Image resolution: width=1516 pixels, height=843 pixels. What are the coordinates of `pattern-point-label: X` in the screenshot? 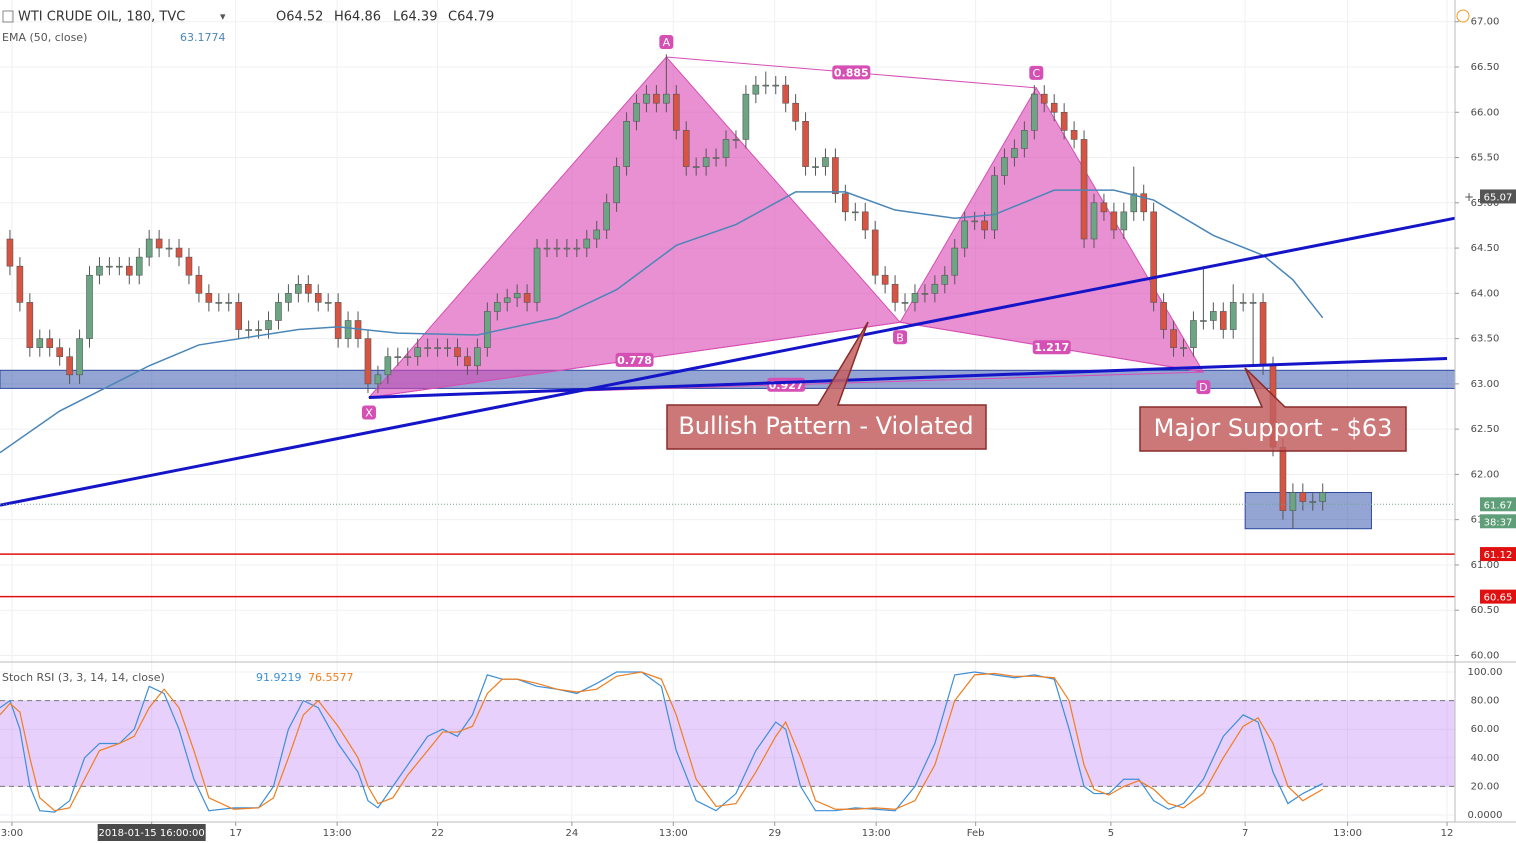 It's located at (369, 412).